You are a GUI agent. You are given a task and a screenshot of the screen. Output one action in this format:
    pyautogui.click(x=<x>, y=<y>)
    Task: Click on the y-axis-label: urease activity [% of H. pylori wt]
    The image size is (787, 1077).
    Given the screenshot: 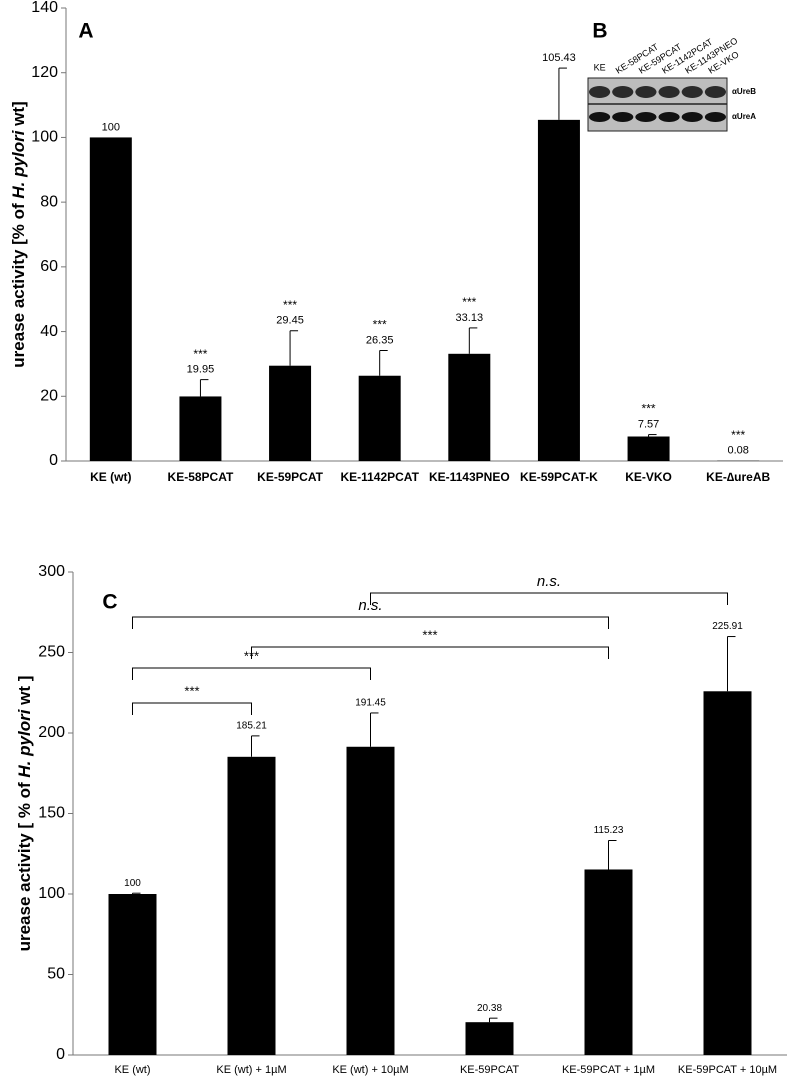 What is the action you would take?
    pyautogui.click(x=18, y=234)
    